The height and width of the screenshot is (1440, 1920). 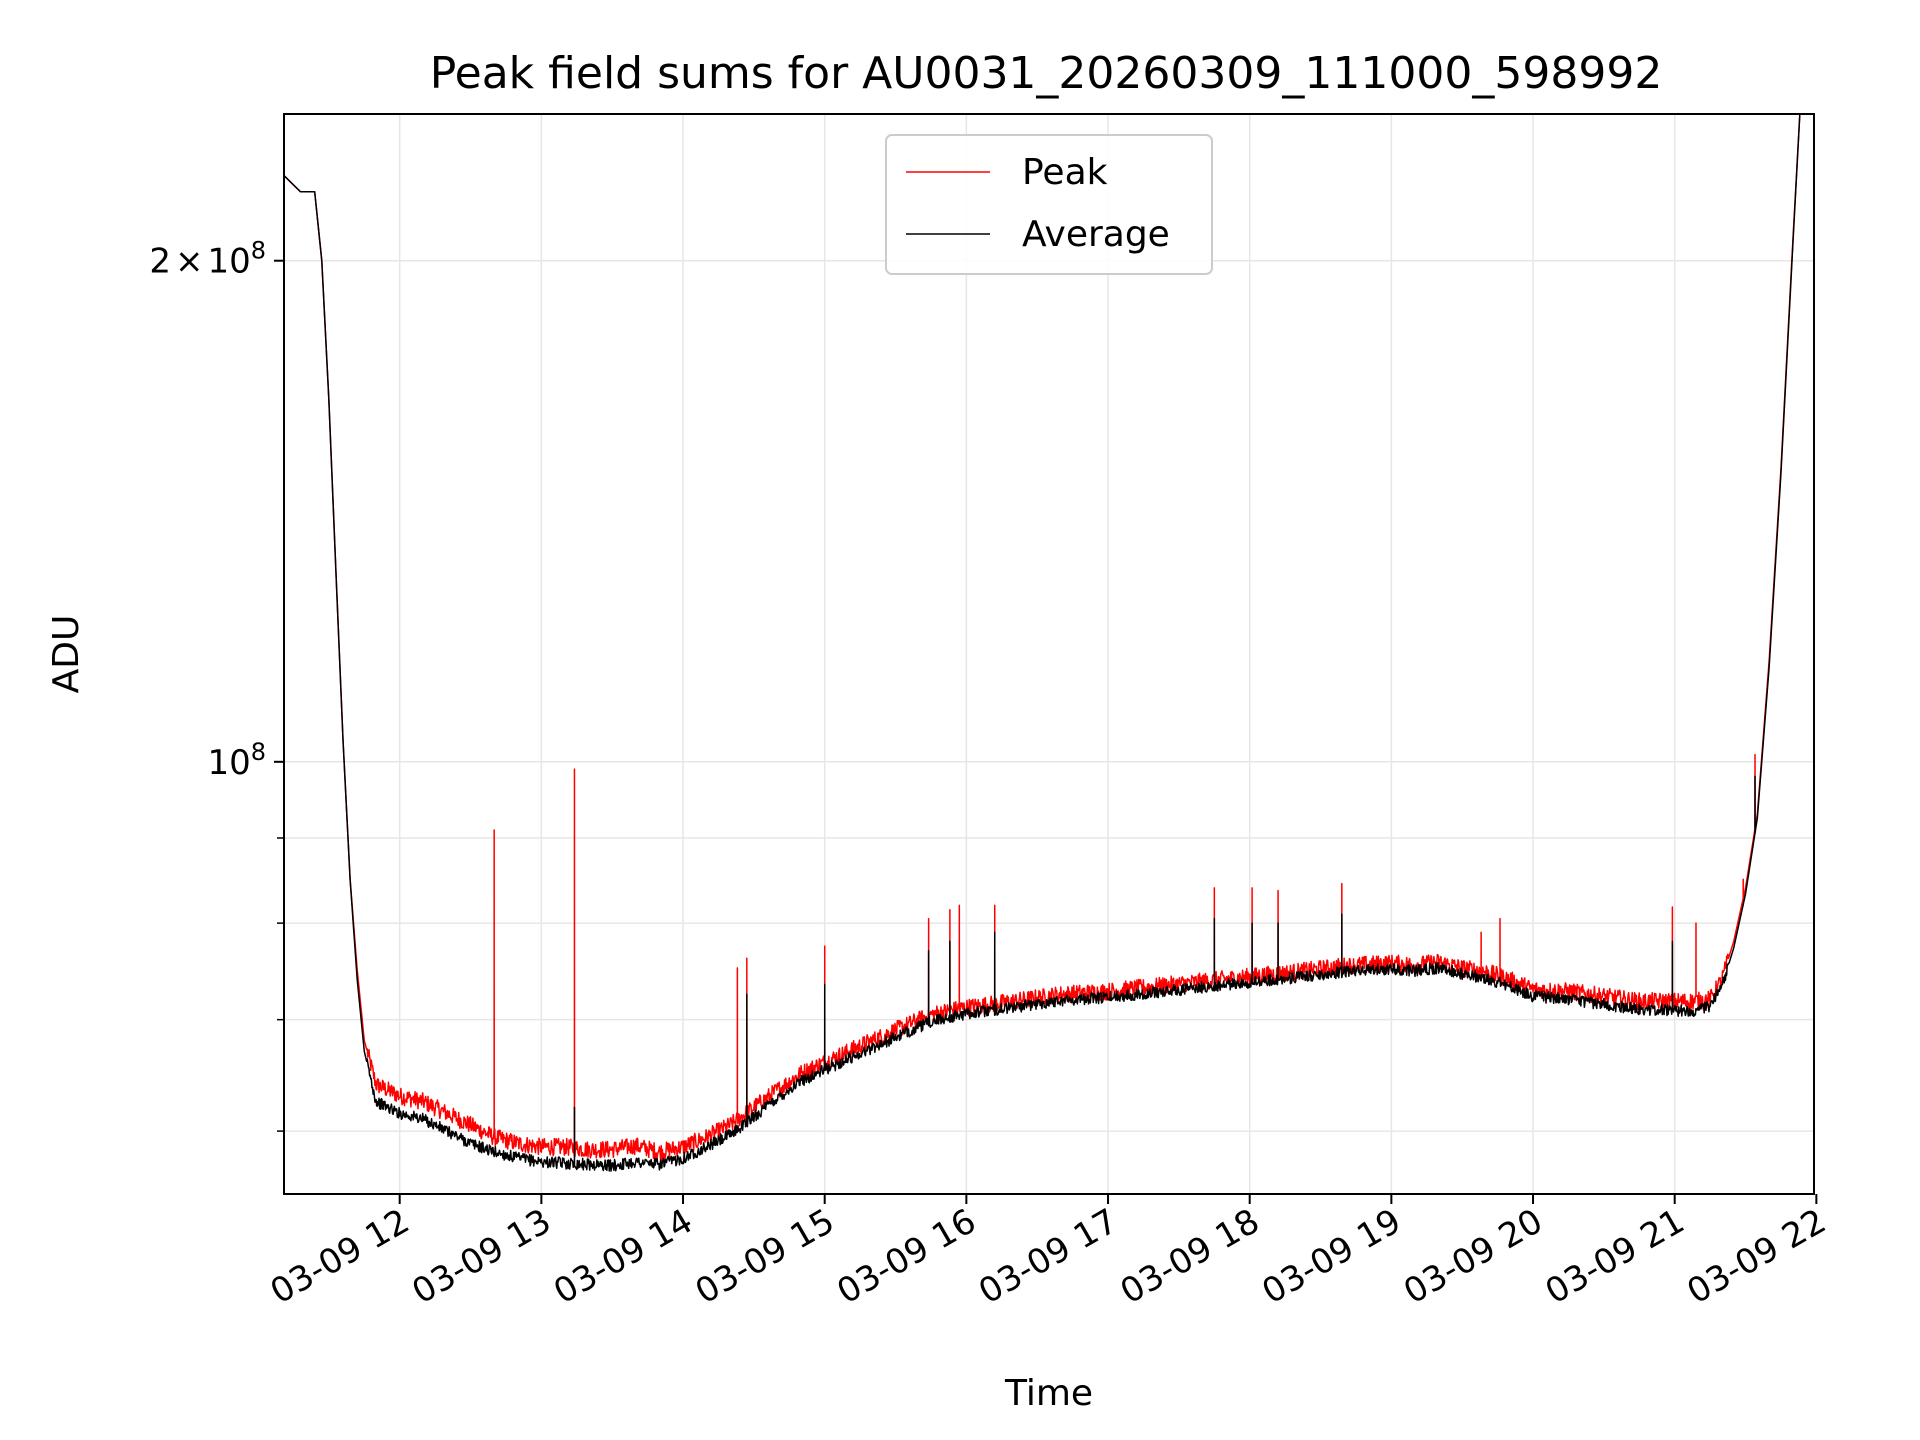 I want to click on y-tick-label: 108, so click(x=236, y=760).